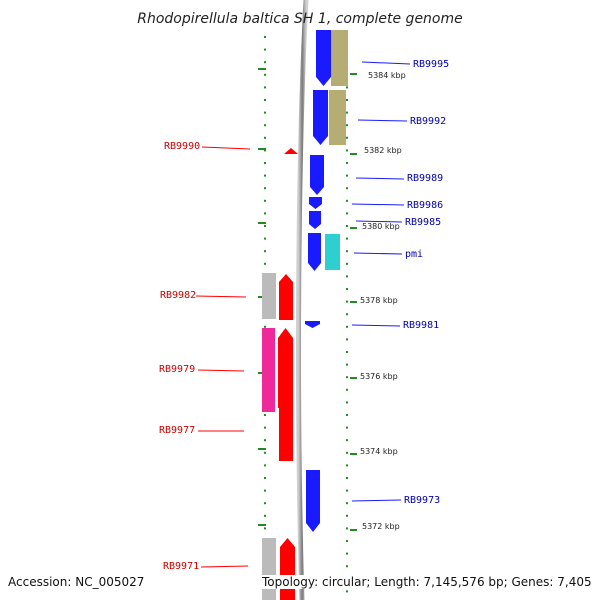  What do you see at coordinates (302, 300) in the screenshot?
I see `genome-backbone` at bounding box center [302, 300].